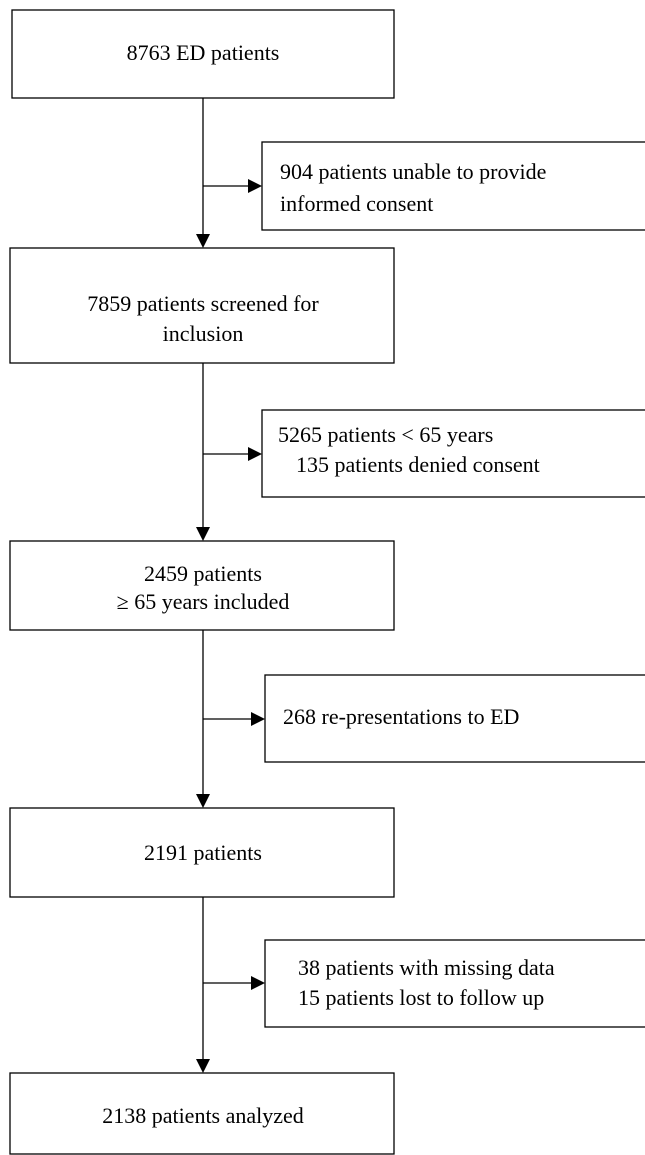  Describe the element at coordinates (203, 573) in the screenshot. I see `node-text: 2459 patients` at that location.